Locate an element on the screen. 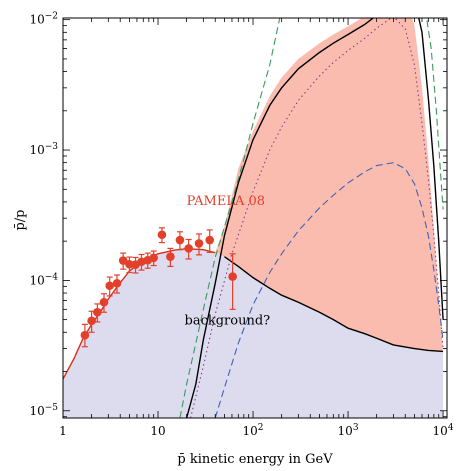  x-tick-label: 10 is located at coordinates (157, 431).